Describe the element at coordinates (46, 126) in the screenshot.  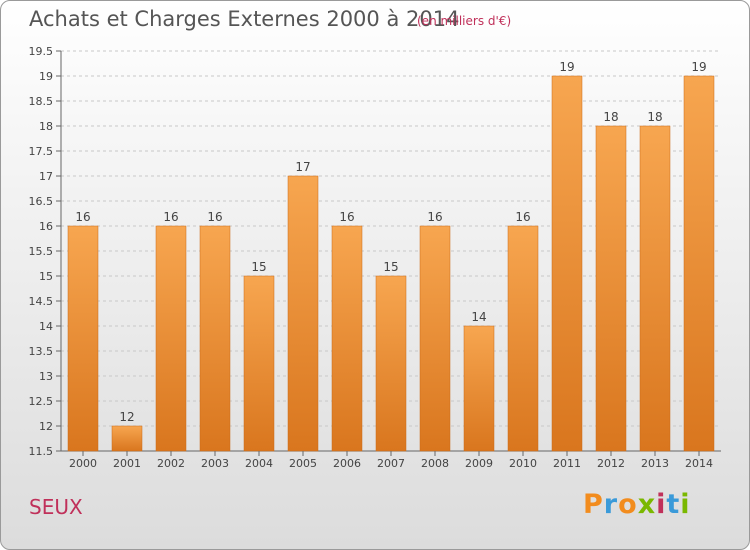
I see `y-tick-label: 18` at that location.